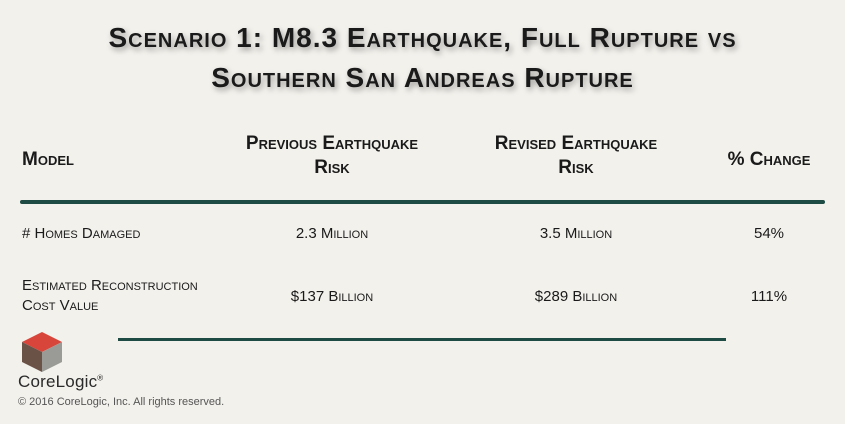 Image resolution: width=845 pixels, height=424 pixels. I want to click on row-model-label: Estimated Reconstruction Cost Value, so click(110, 296).